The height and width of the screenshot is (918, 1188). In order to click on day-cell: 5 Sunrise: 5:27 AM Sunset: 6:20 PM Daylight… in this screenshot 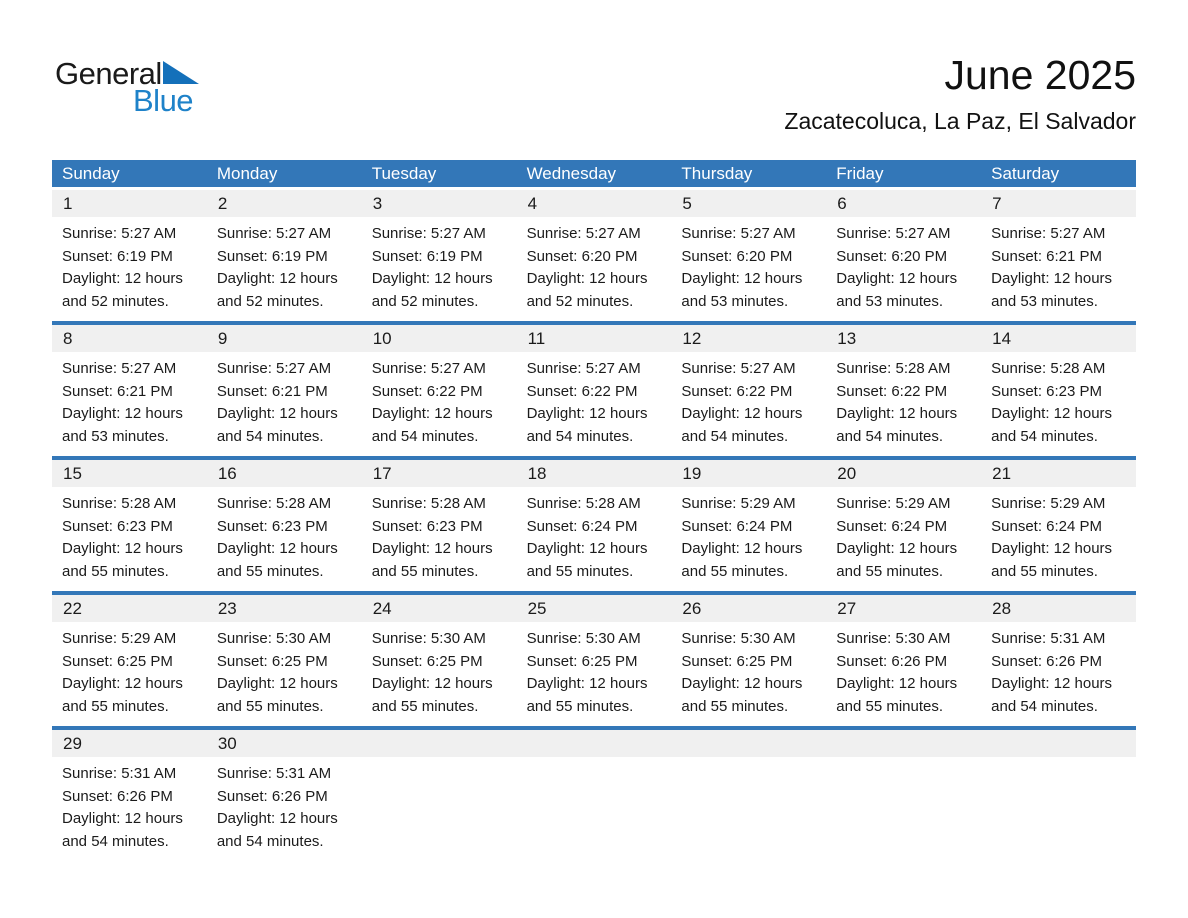, I will do `click(749, 255)`.